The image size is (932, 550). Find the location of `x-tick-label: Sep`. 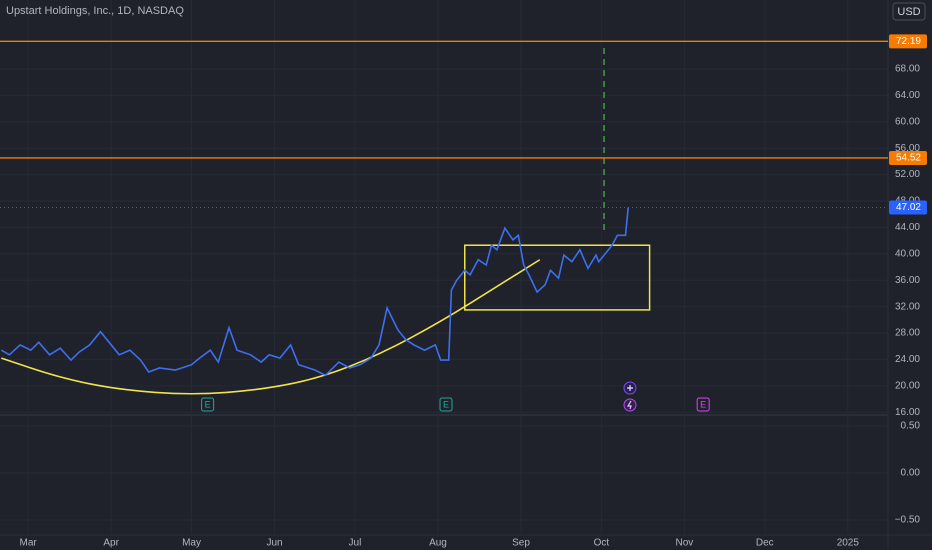

x-tick-label: Sep is located at coordinates (521, 543).